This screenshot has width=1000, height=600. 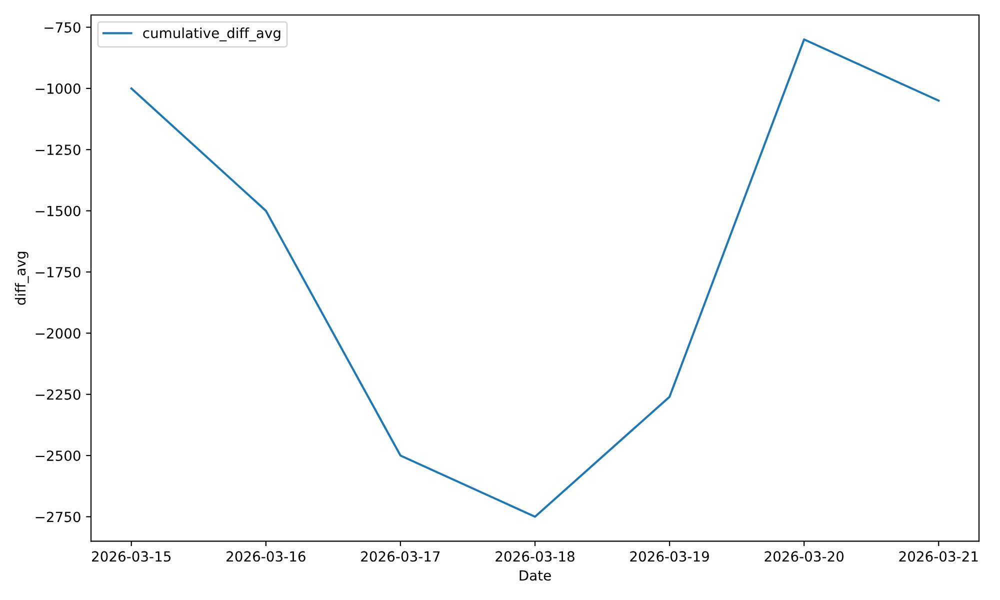 I want to click on x-tick-label: 2026-03-16, so click(x=266, y=556).